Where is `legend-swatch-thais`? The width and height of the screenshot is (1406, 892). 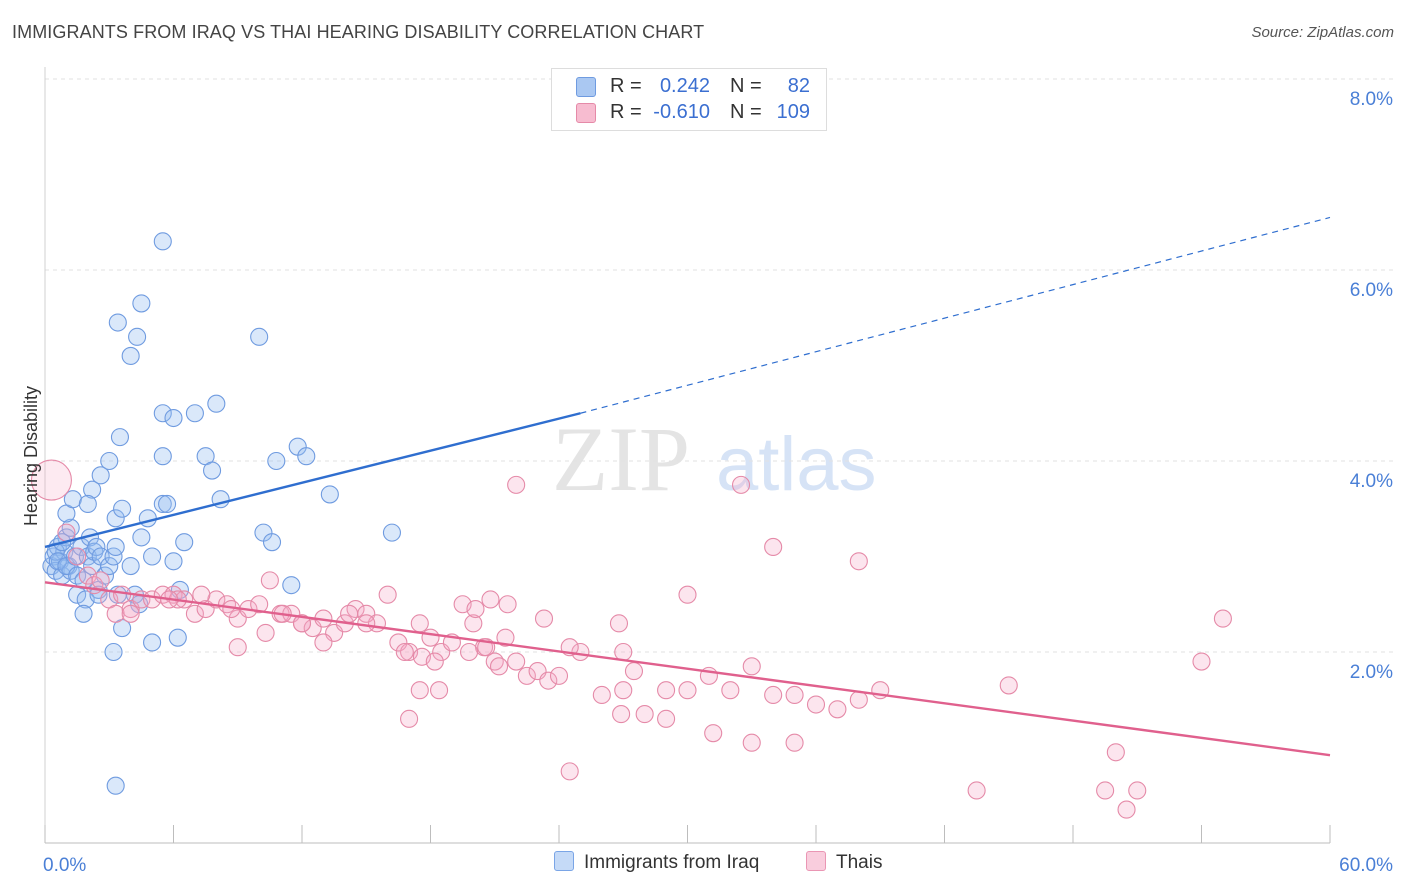 legend-swatch-thais is located at coordinates (586, 113).